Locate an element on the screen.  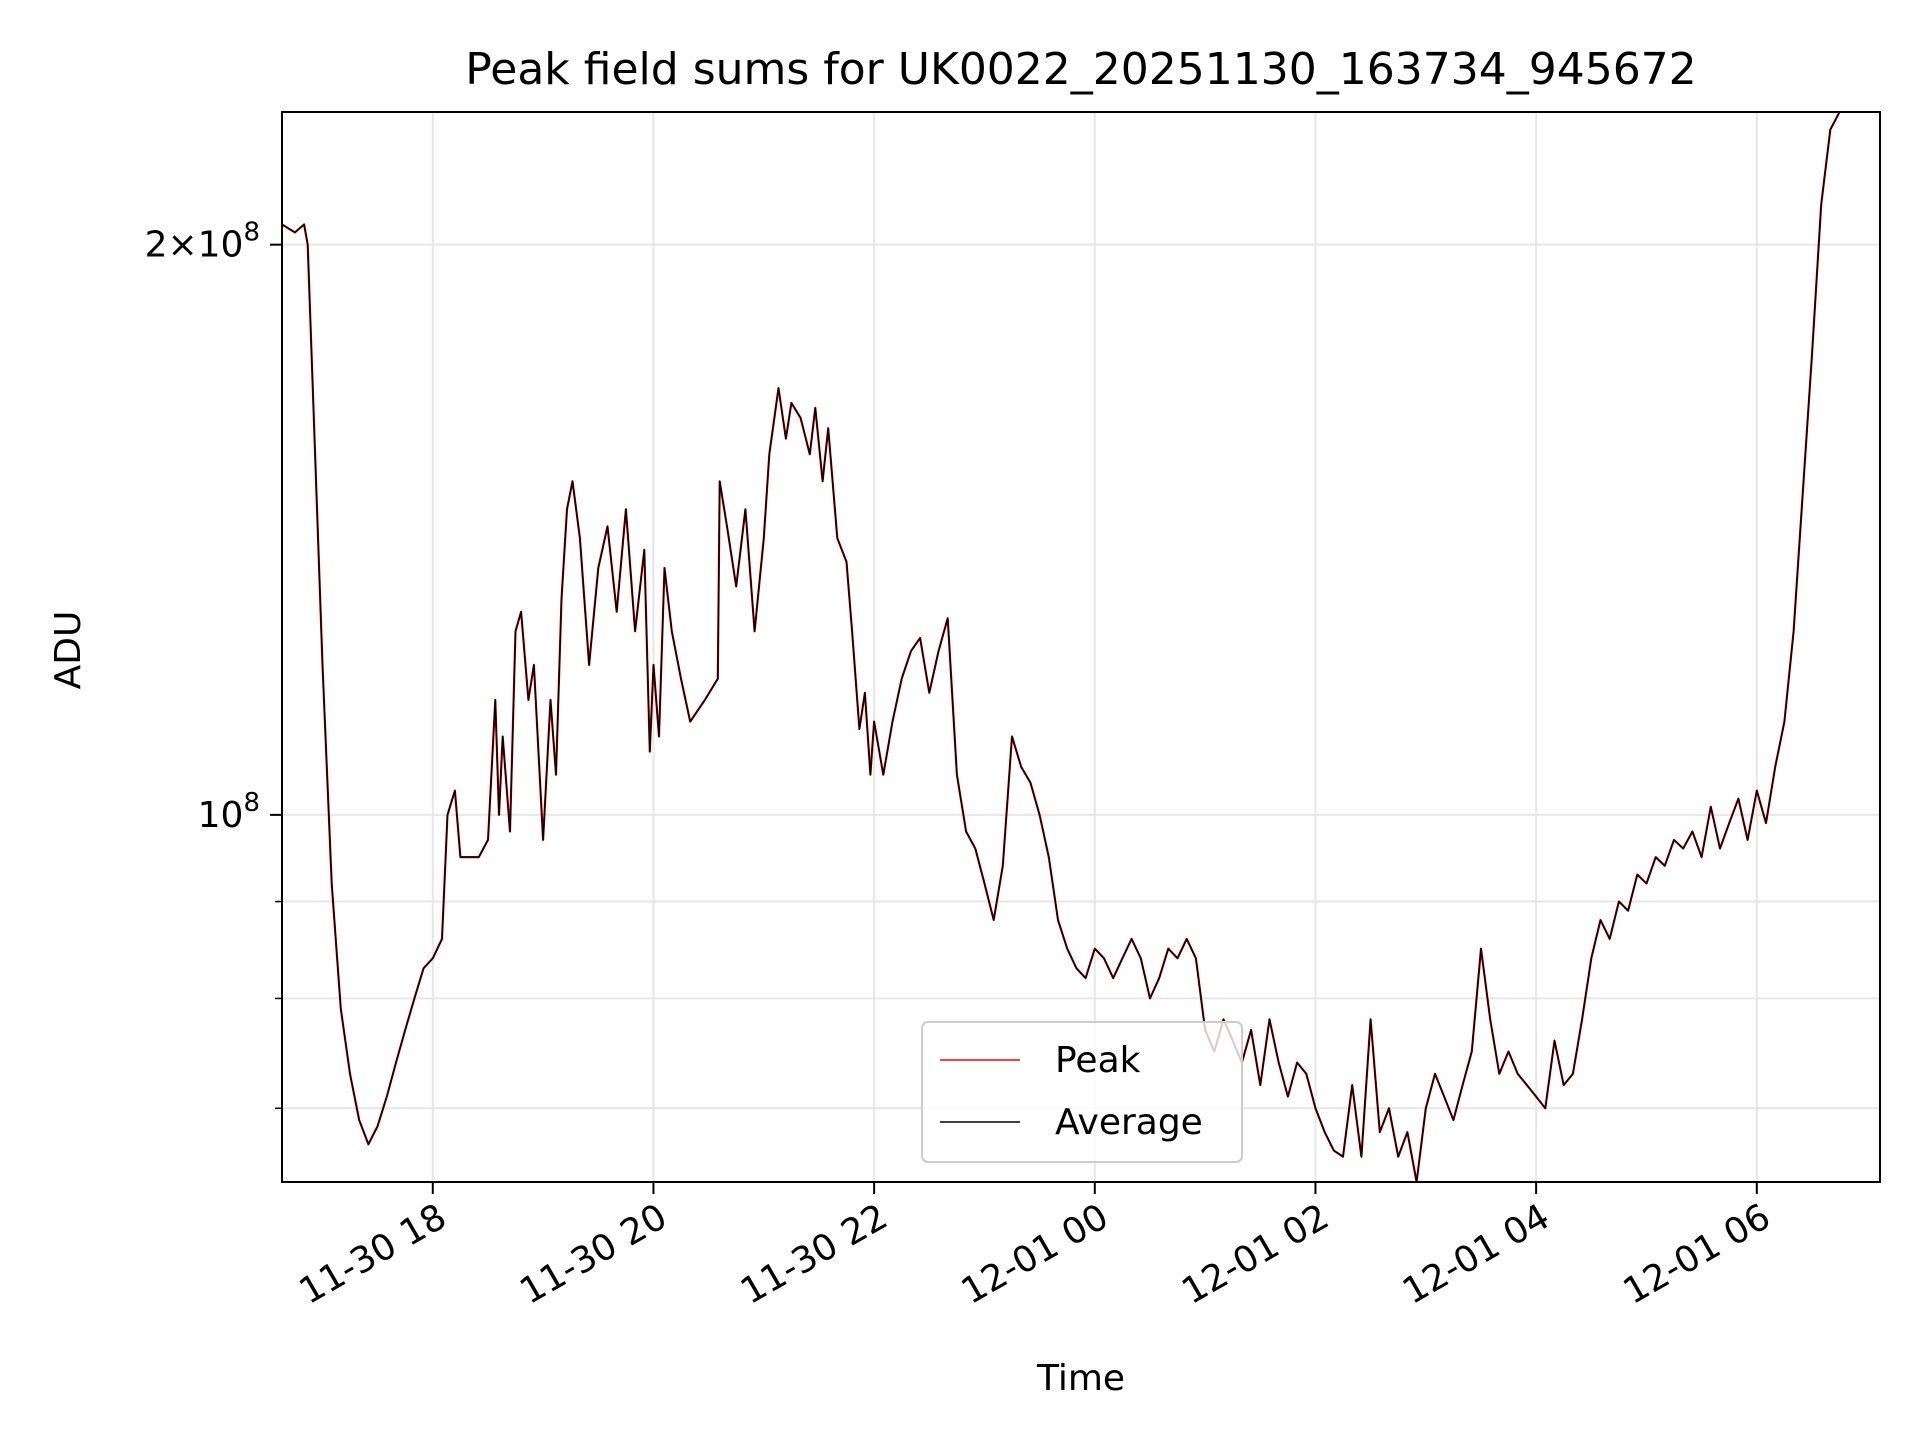
x-axis-label: Time is located at coordinates (1080, 1378).